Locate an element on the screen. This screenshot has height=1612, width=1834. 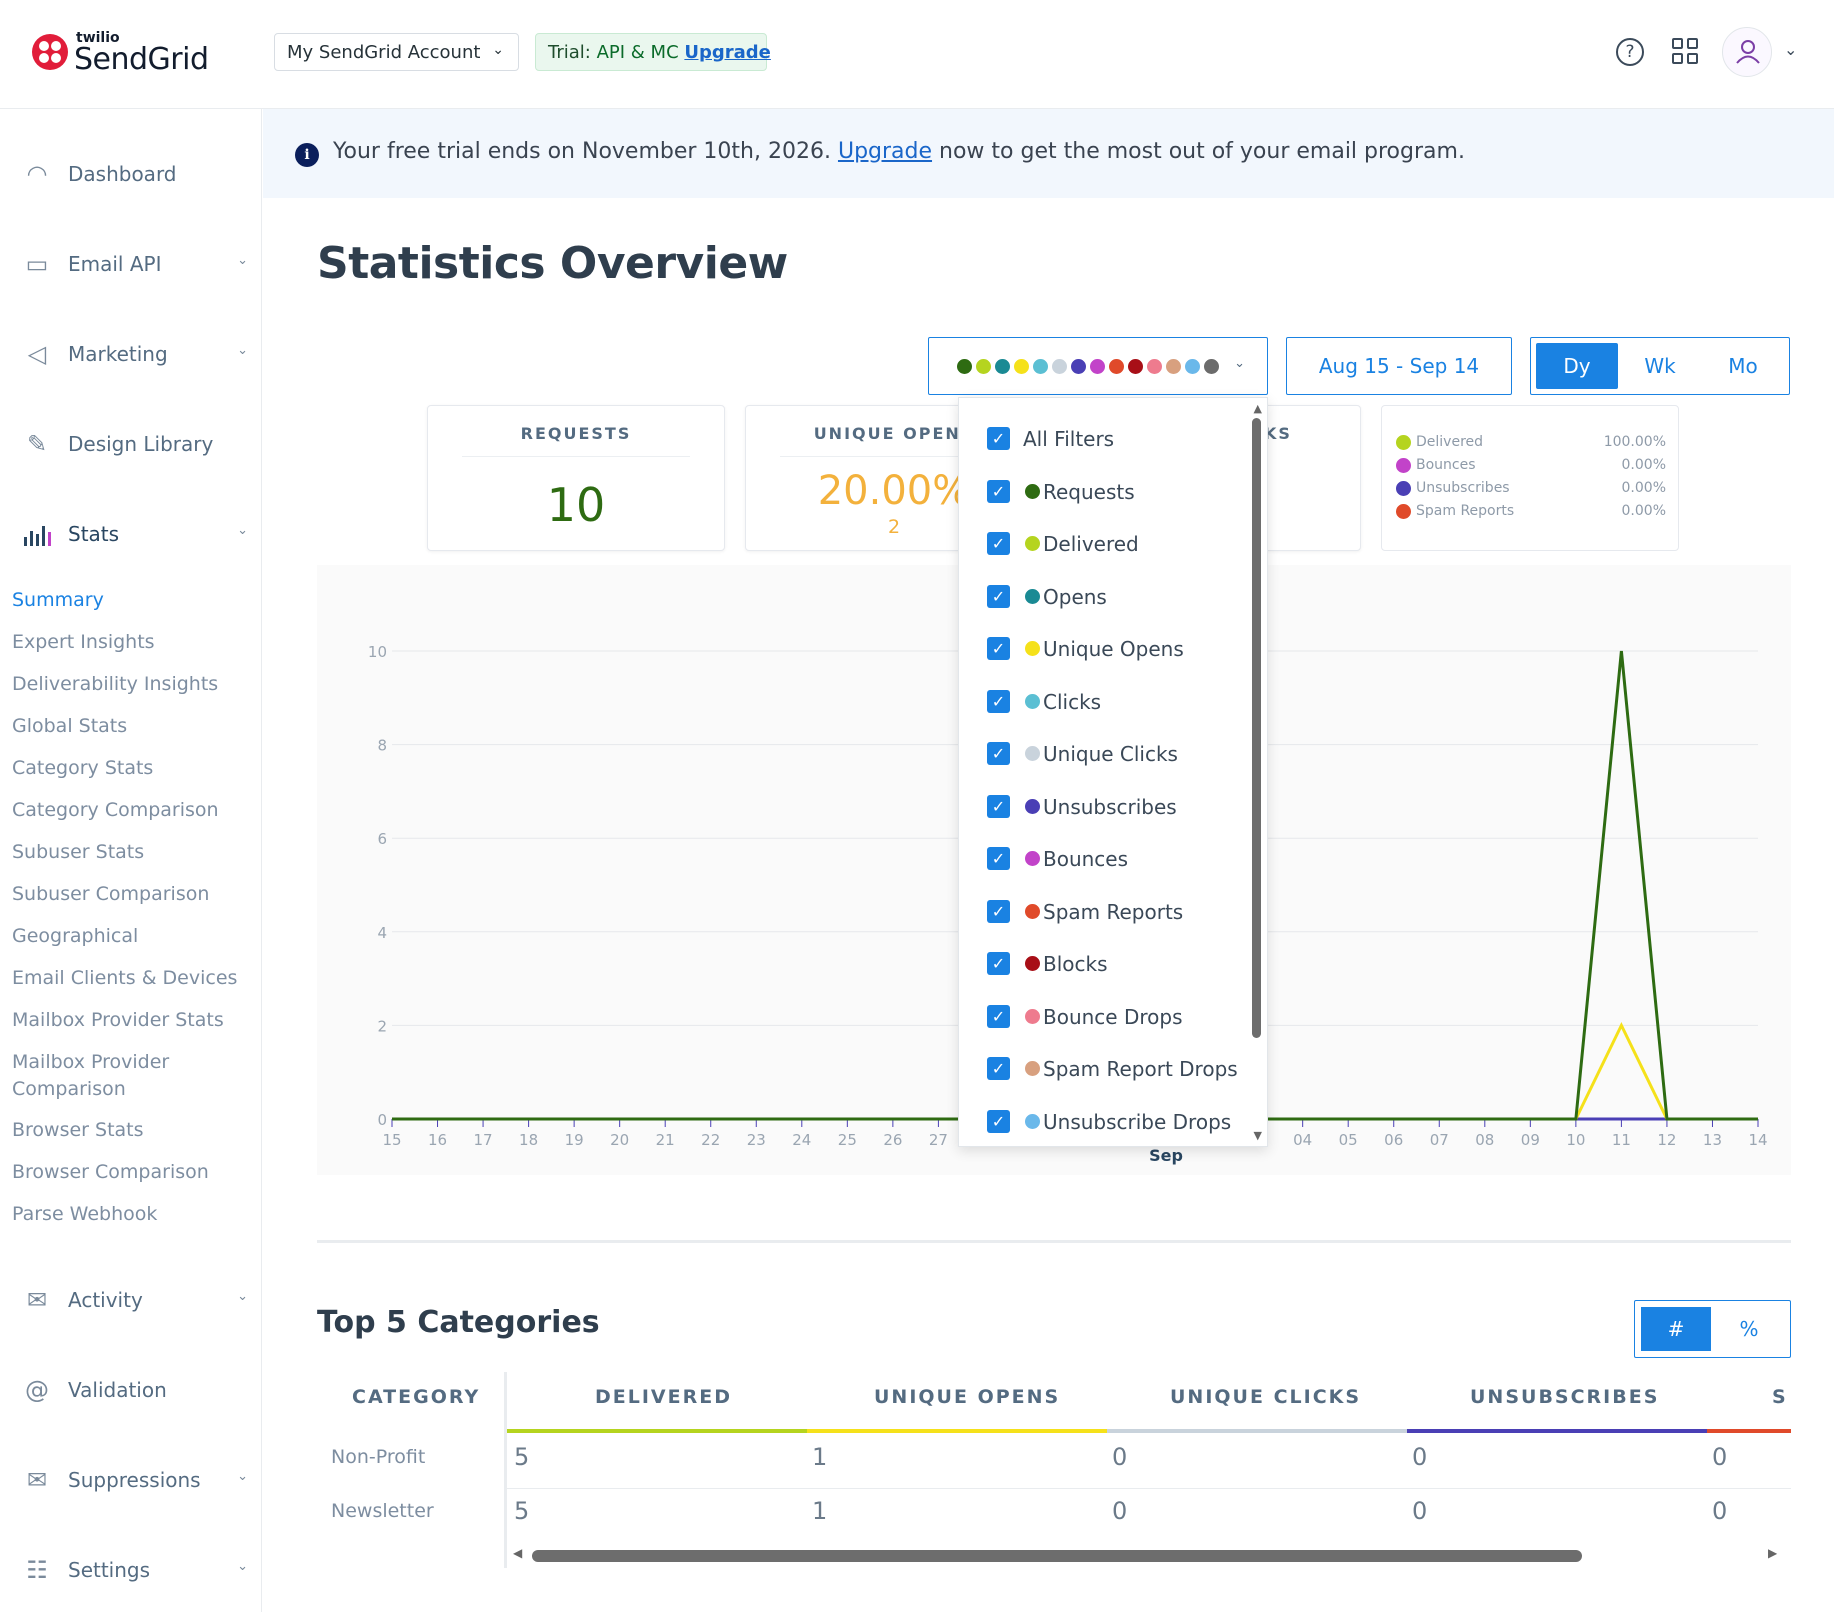
sidebar-item-design-library: ✎ Design Library is located at coordinates (131, 444).